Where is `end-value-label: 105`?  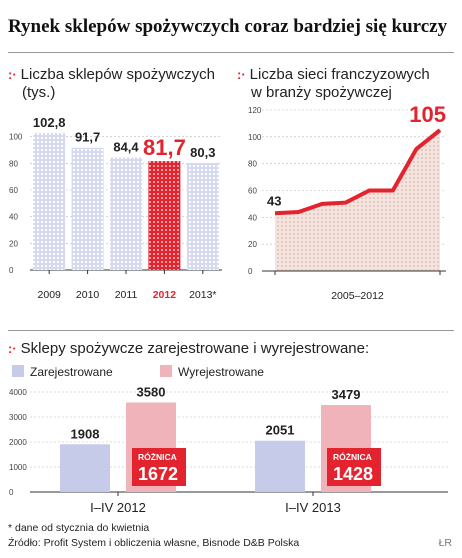 end-value-label: 105 is located at coordinates (427, 114).